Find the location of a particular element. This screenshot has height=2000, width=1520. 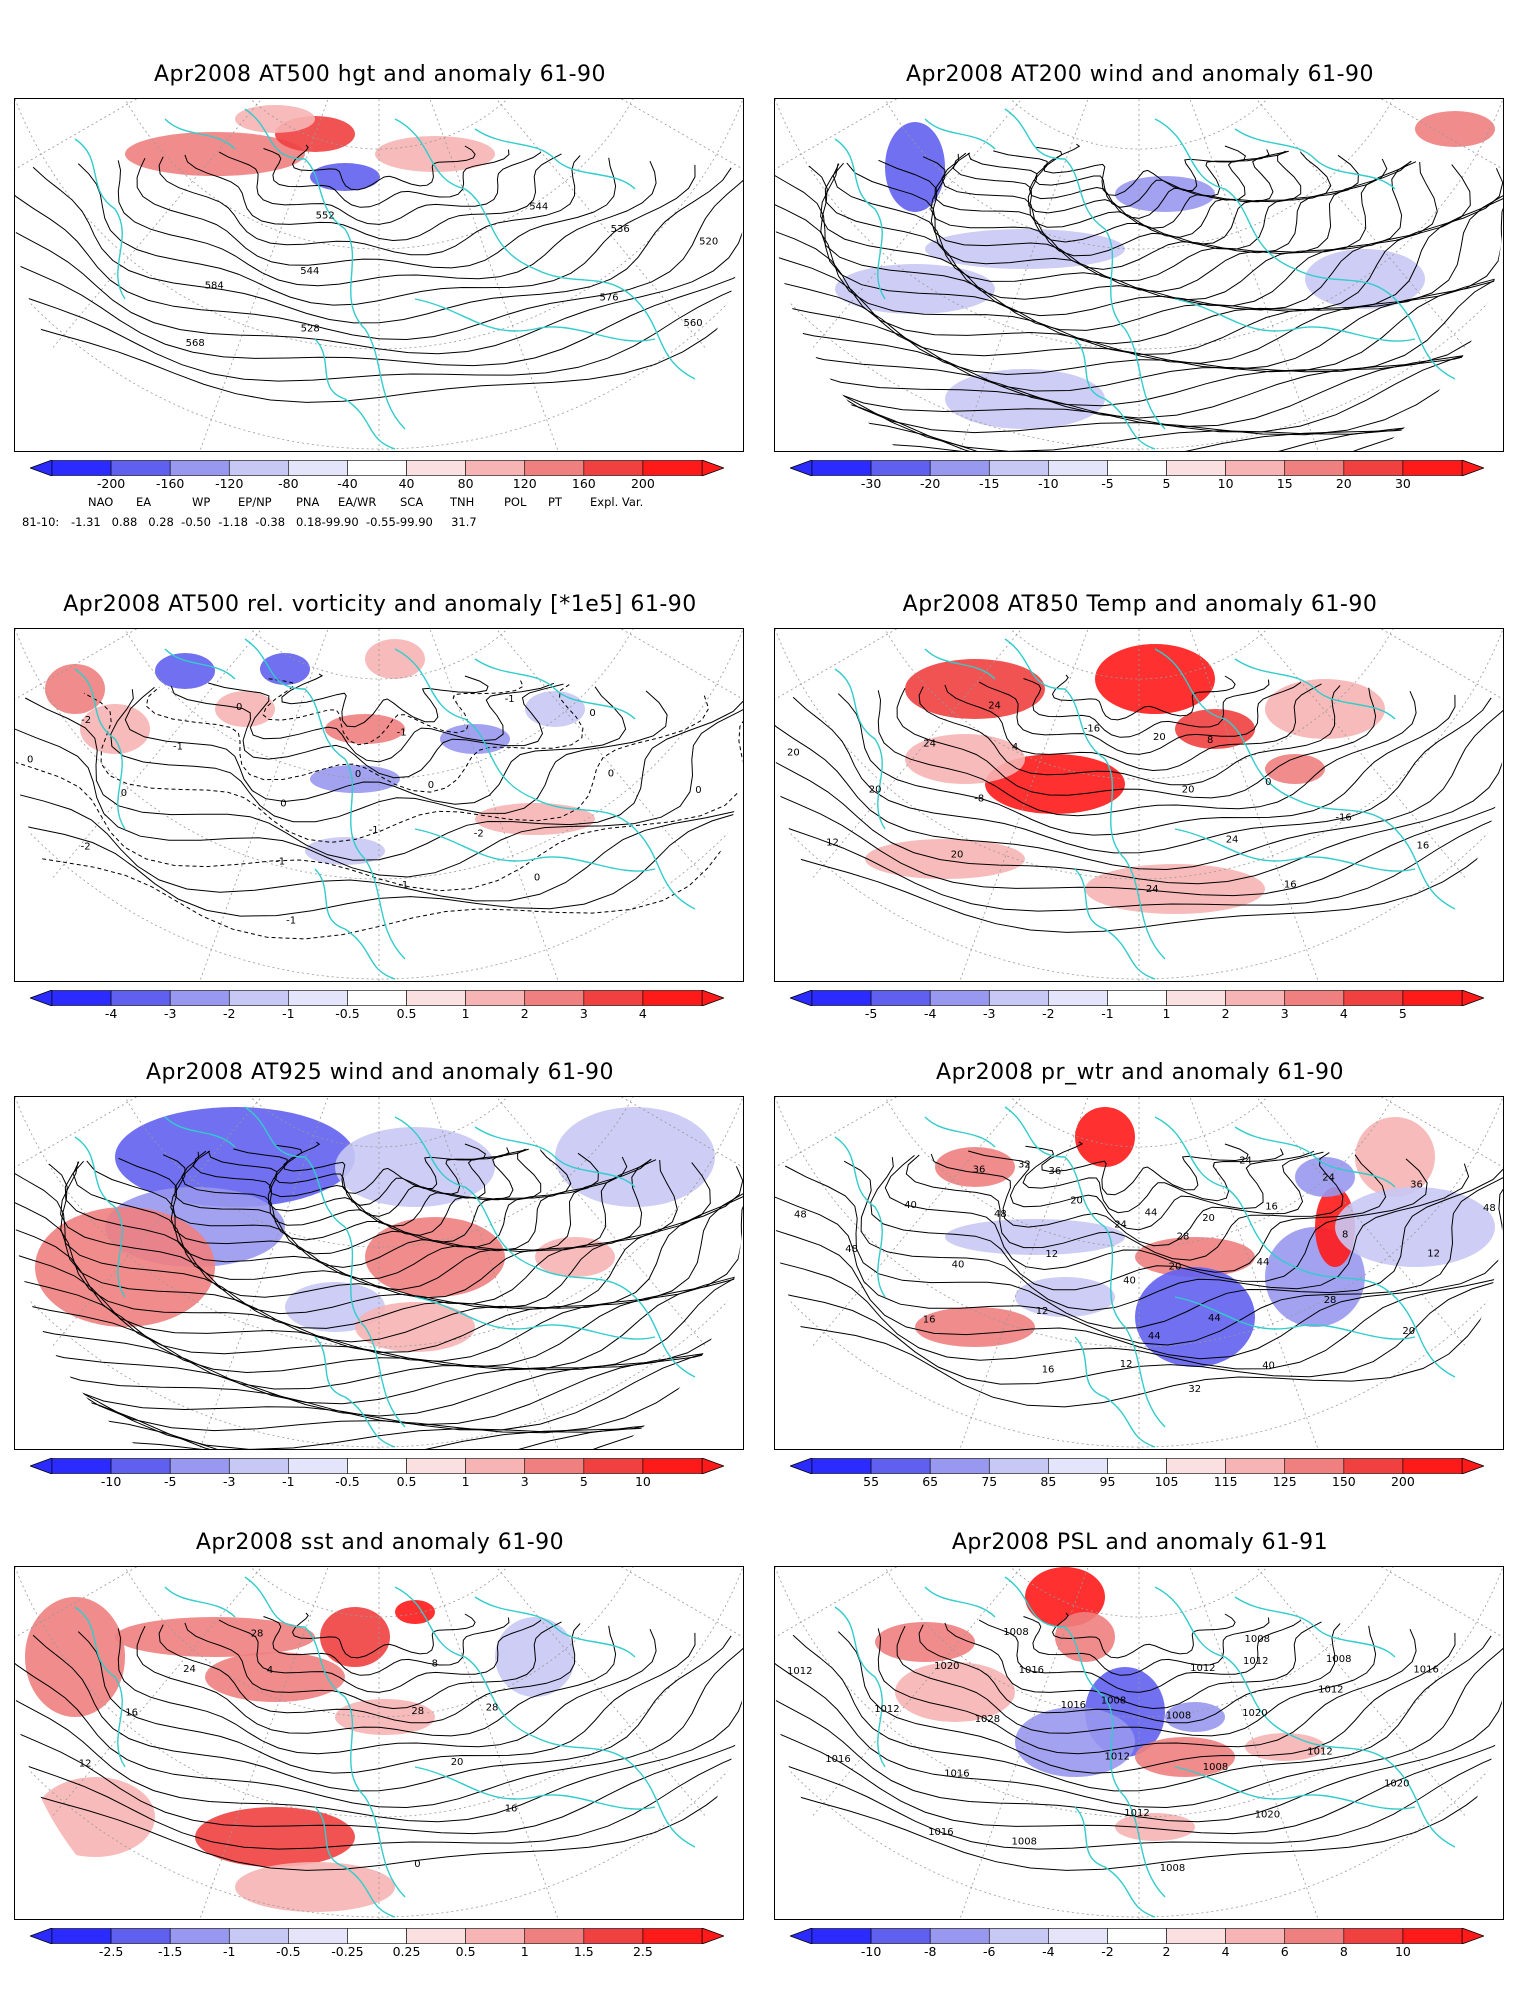

colorbar-tick-label: 105 is located at coordinates (1166, 1481).